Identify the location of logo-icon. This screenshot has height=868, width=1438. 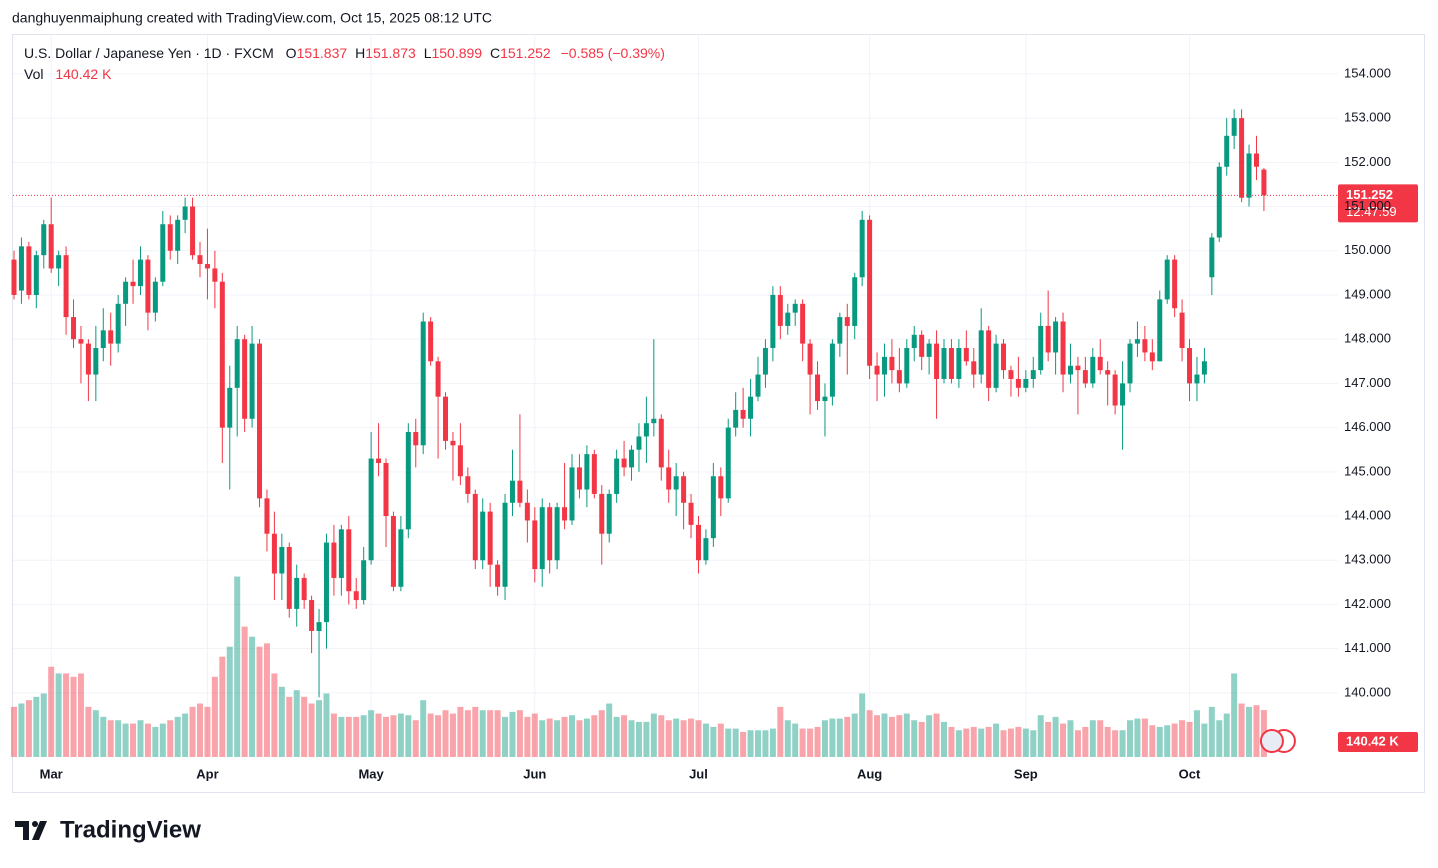
(22, 830).